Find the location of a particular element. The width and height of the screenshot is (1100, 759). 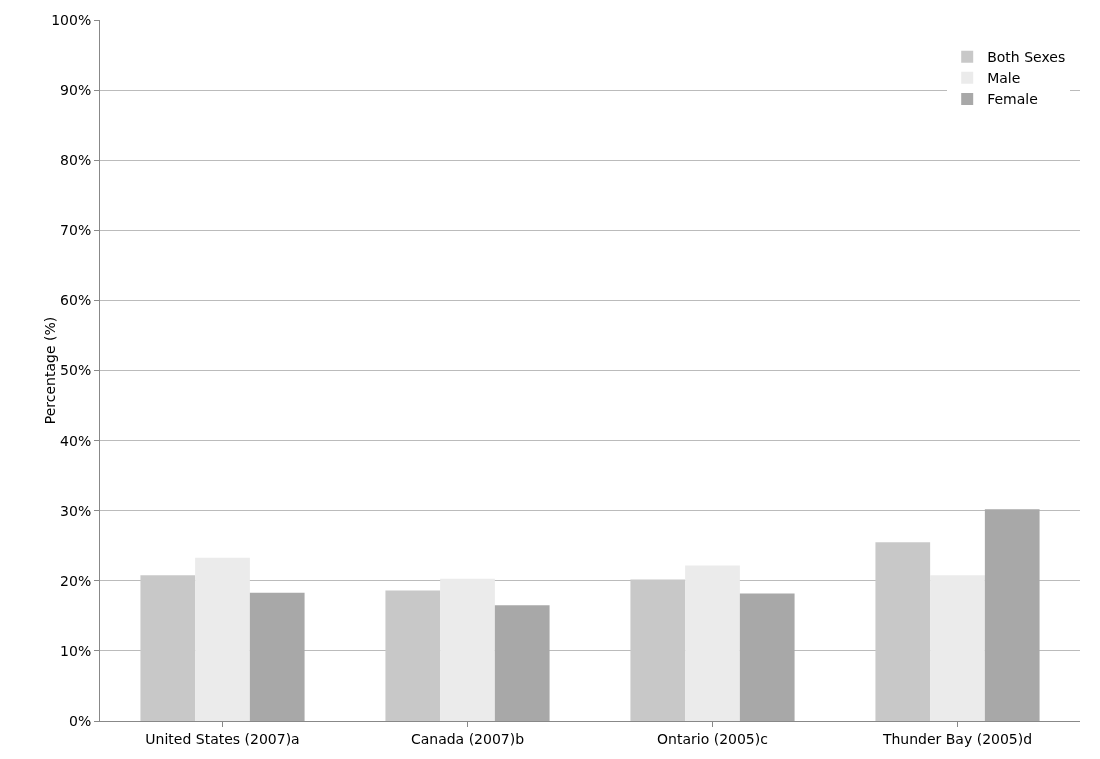

x-tick-label: Ontario (2005)c is located at coordinates (712, 738).